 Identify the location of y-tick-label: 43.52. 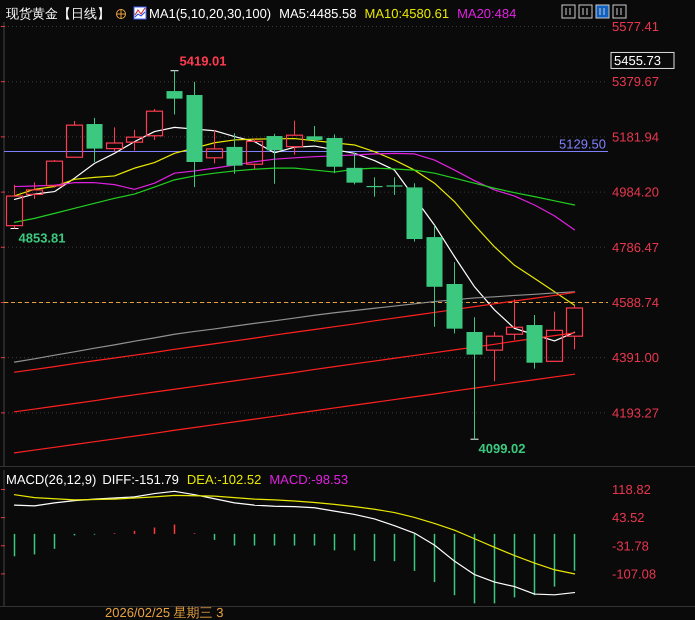
(628, 518).